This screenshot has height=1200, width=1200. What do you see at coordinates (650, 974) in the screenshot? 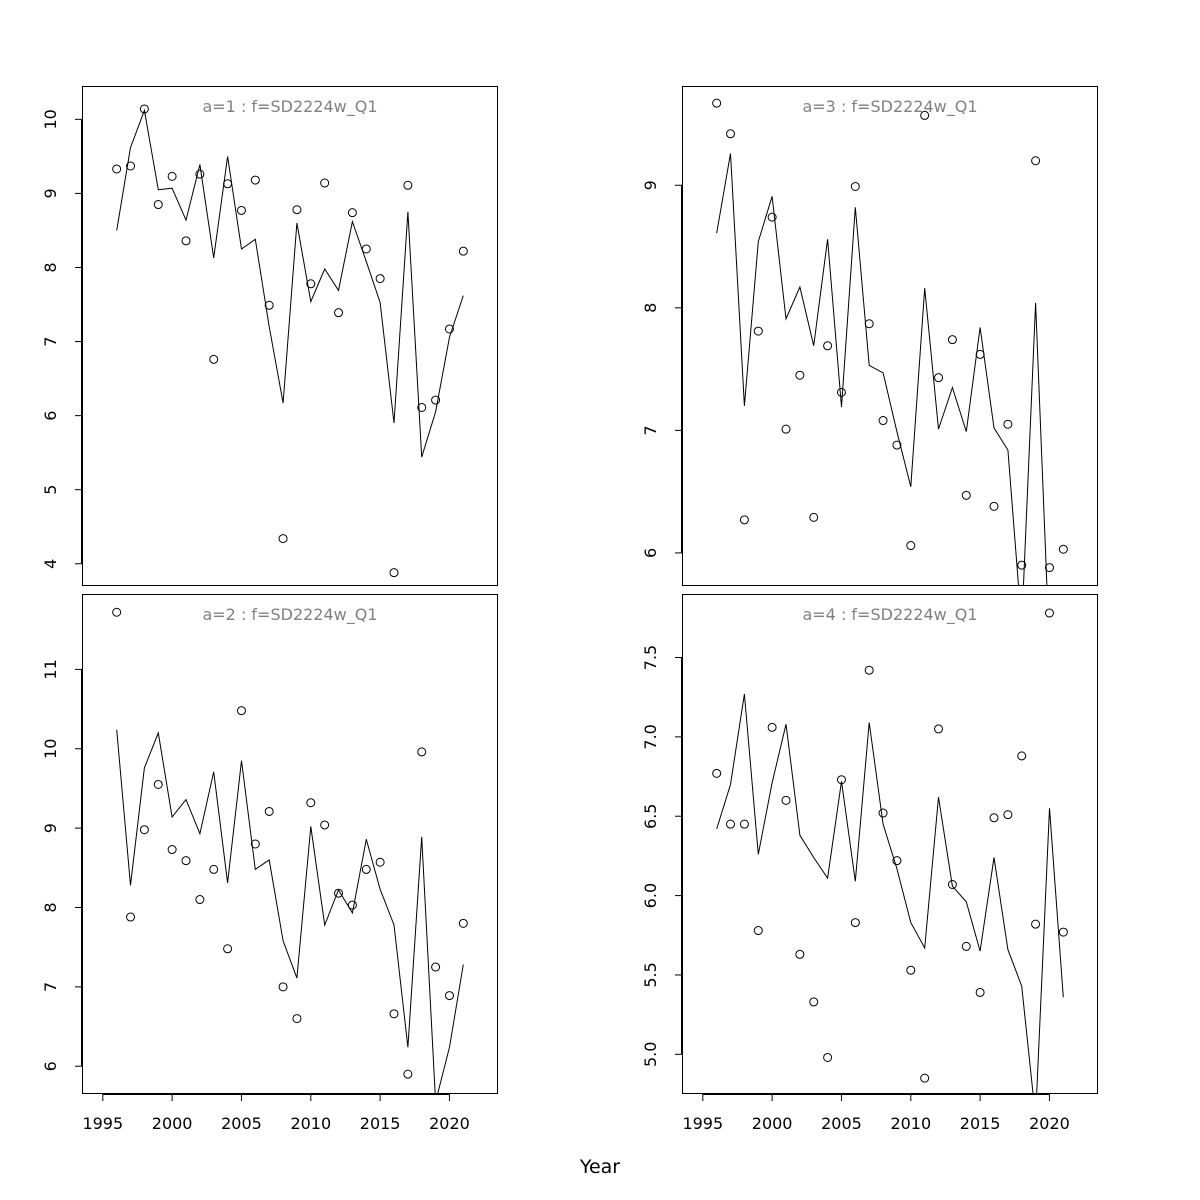
I see `y-tick-label: 5.5` at bounding box center [650, 974].